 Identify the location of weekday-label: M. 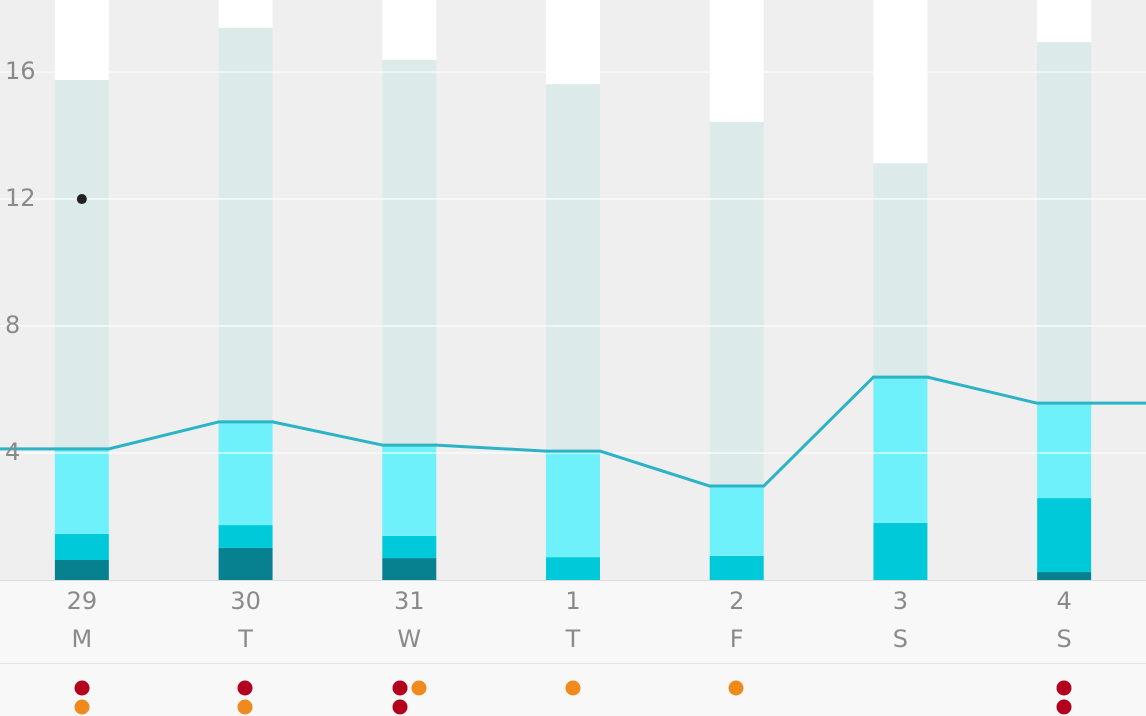
(81, 639).